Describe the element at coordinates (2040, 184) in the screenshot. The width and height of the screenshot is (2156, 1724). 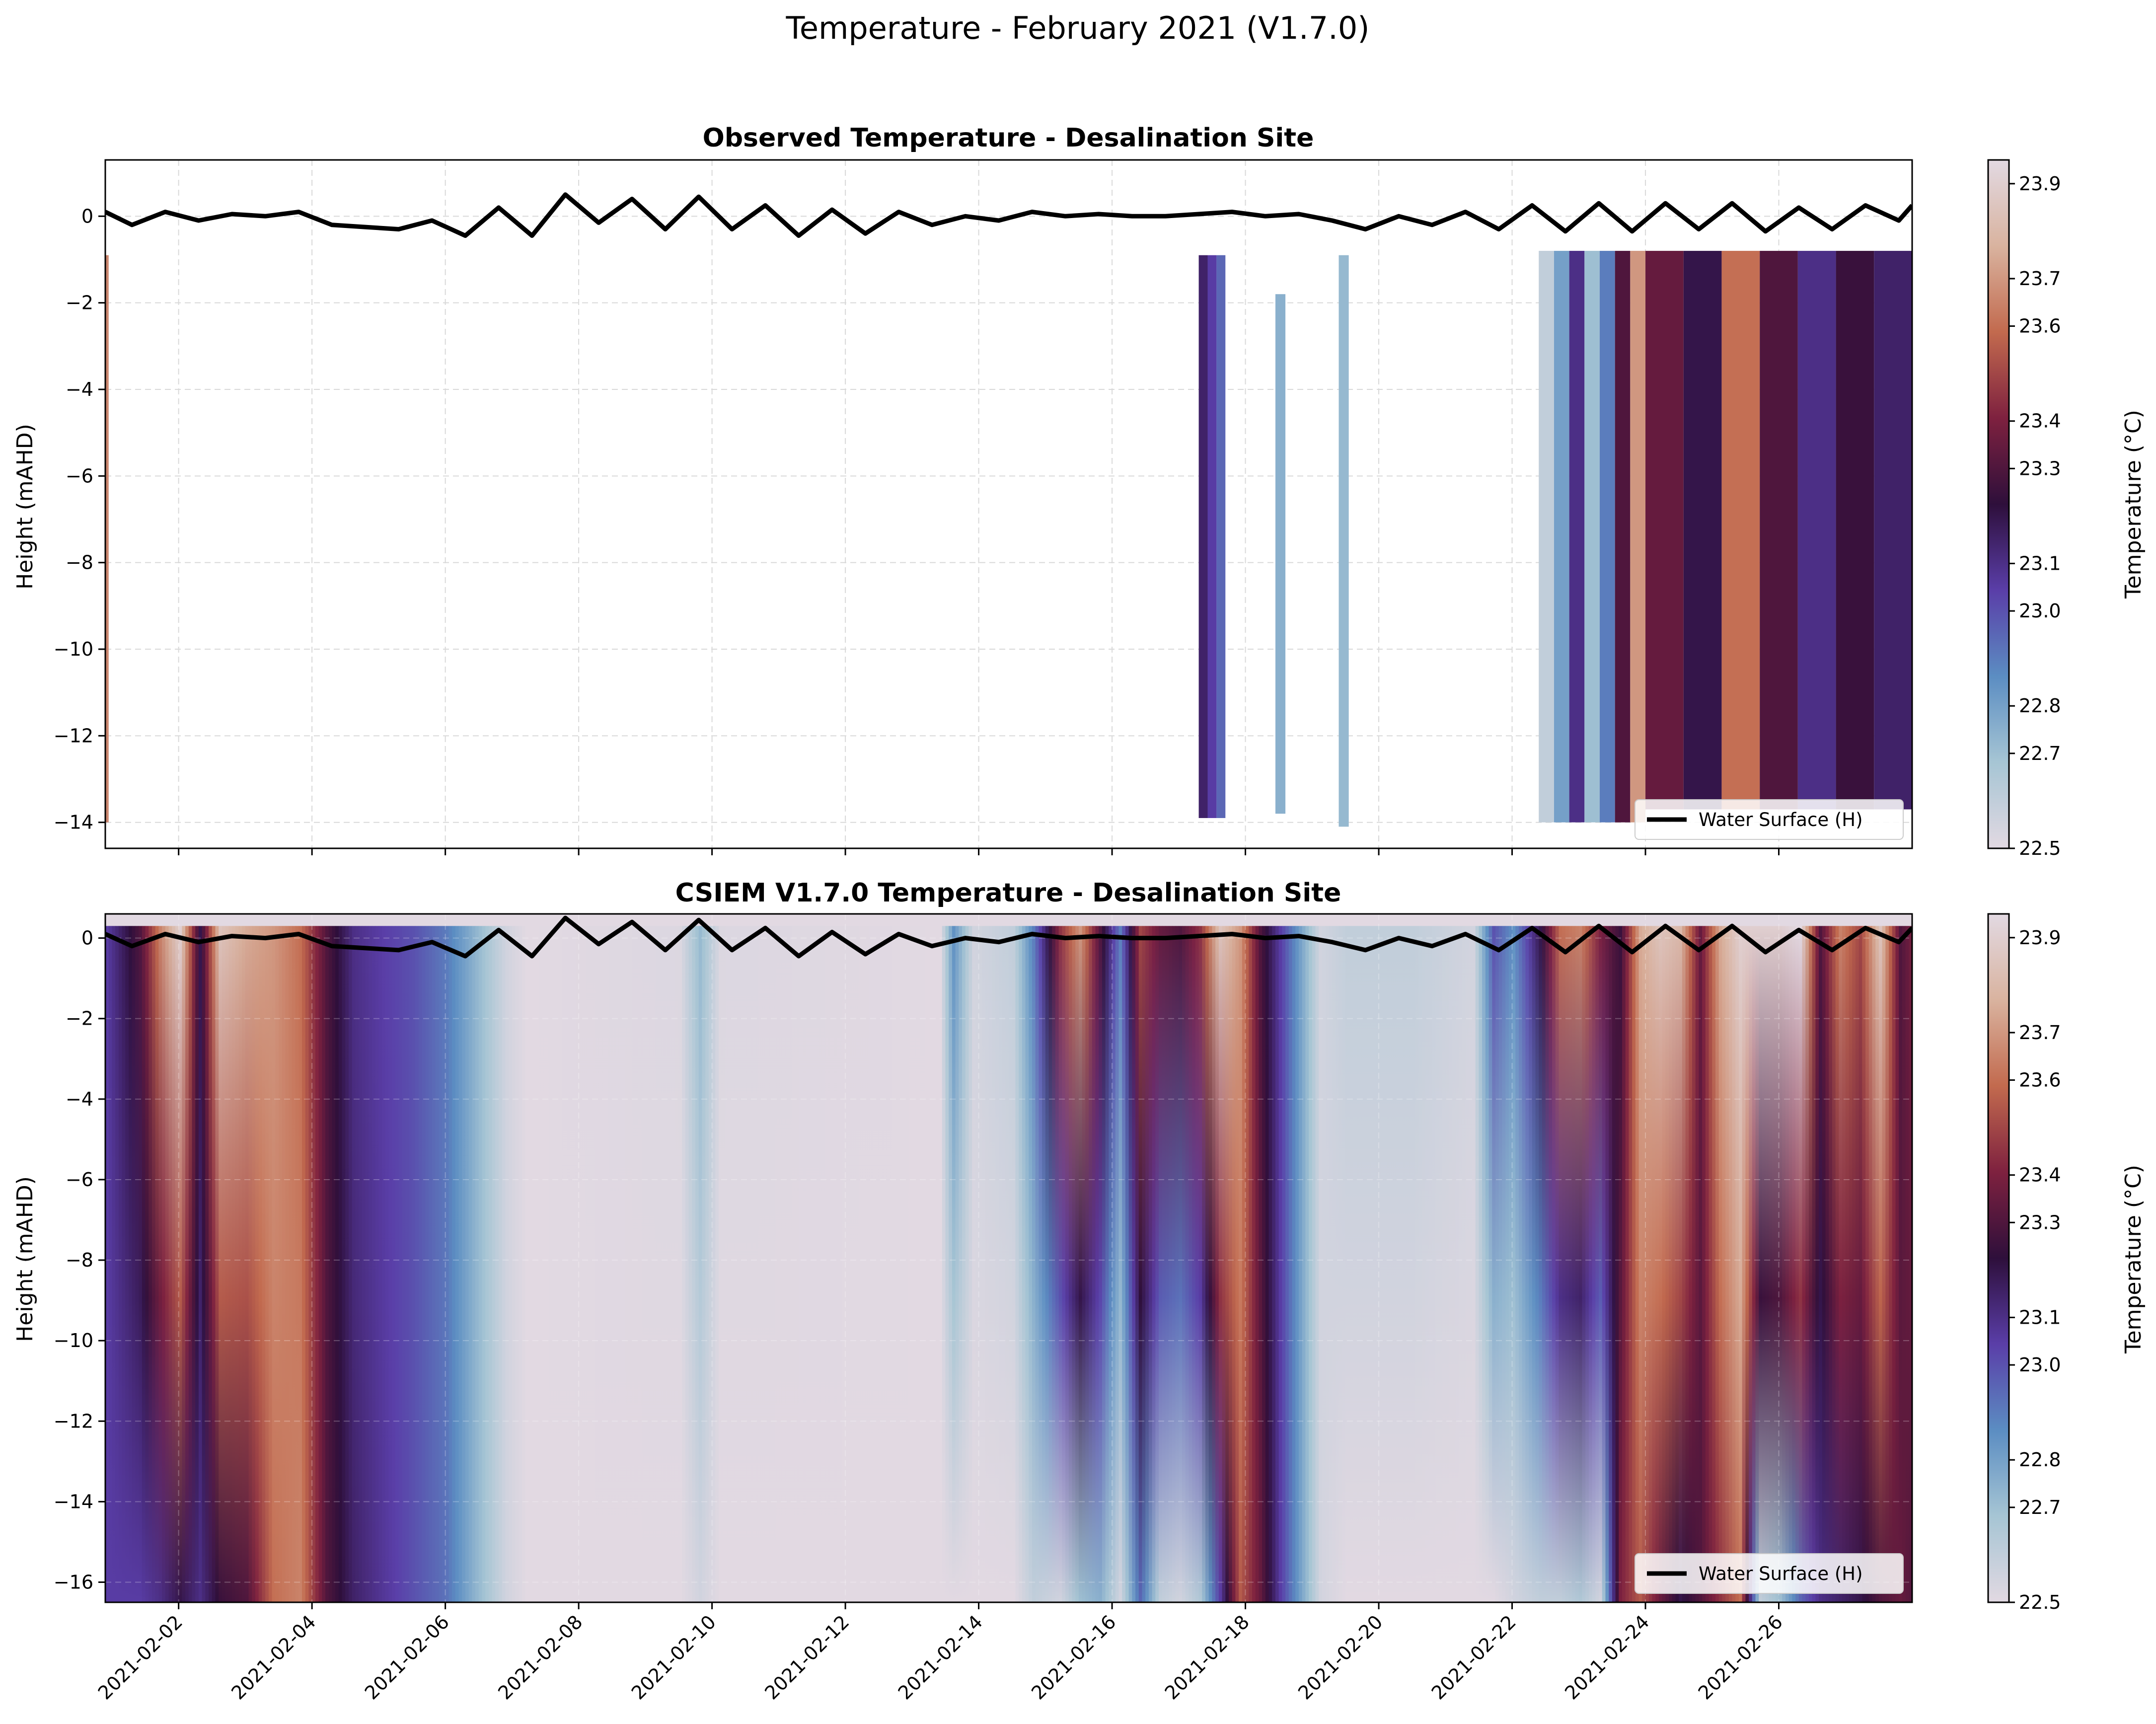
I see `colorbar-tick-label: 23.9` at that location.